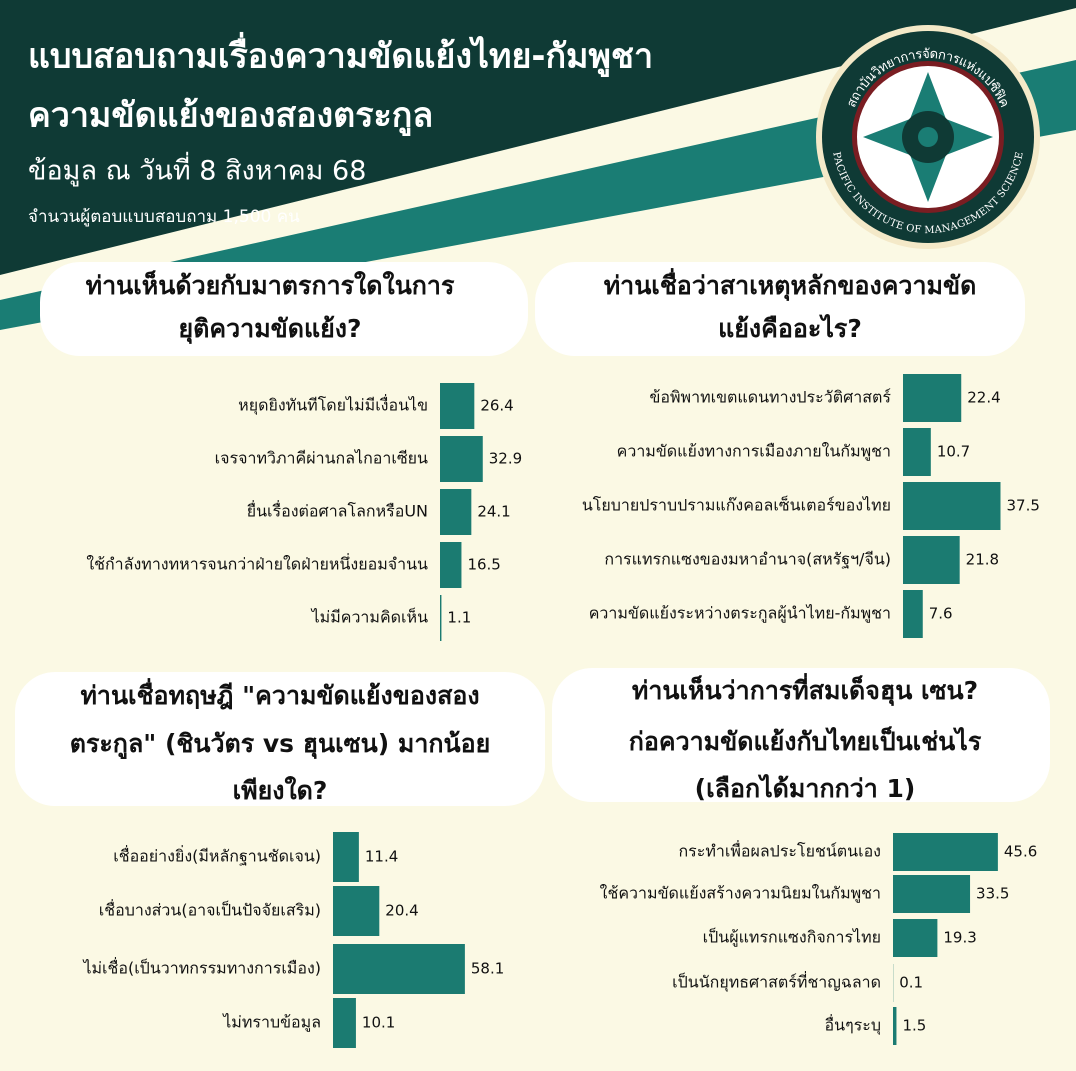 The image size is (1076, 1071). Describe the element at coordinates (914, 1026) in the screenshot. I see `value-label: 1.5` at that location.